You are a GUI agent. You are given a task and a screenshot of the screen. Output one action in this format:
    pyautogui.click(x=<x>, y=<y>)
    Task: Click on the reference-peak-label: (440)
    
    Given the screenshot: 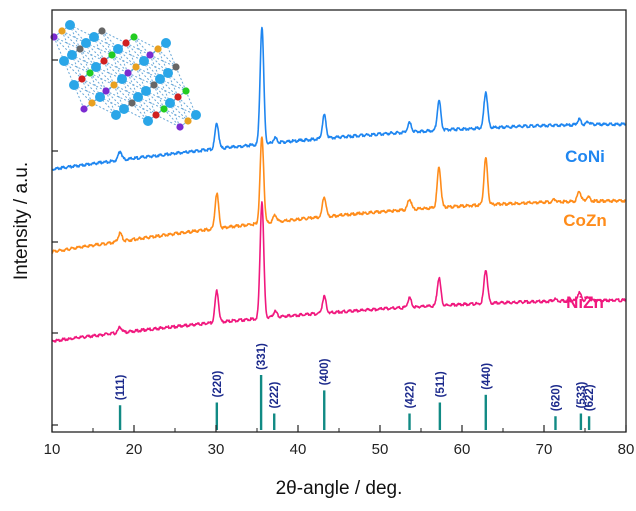 What is the action you would take?
    pyautogui.click(x=487, y=376)
    